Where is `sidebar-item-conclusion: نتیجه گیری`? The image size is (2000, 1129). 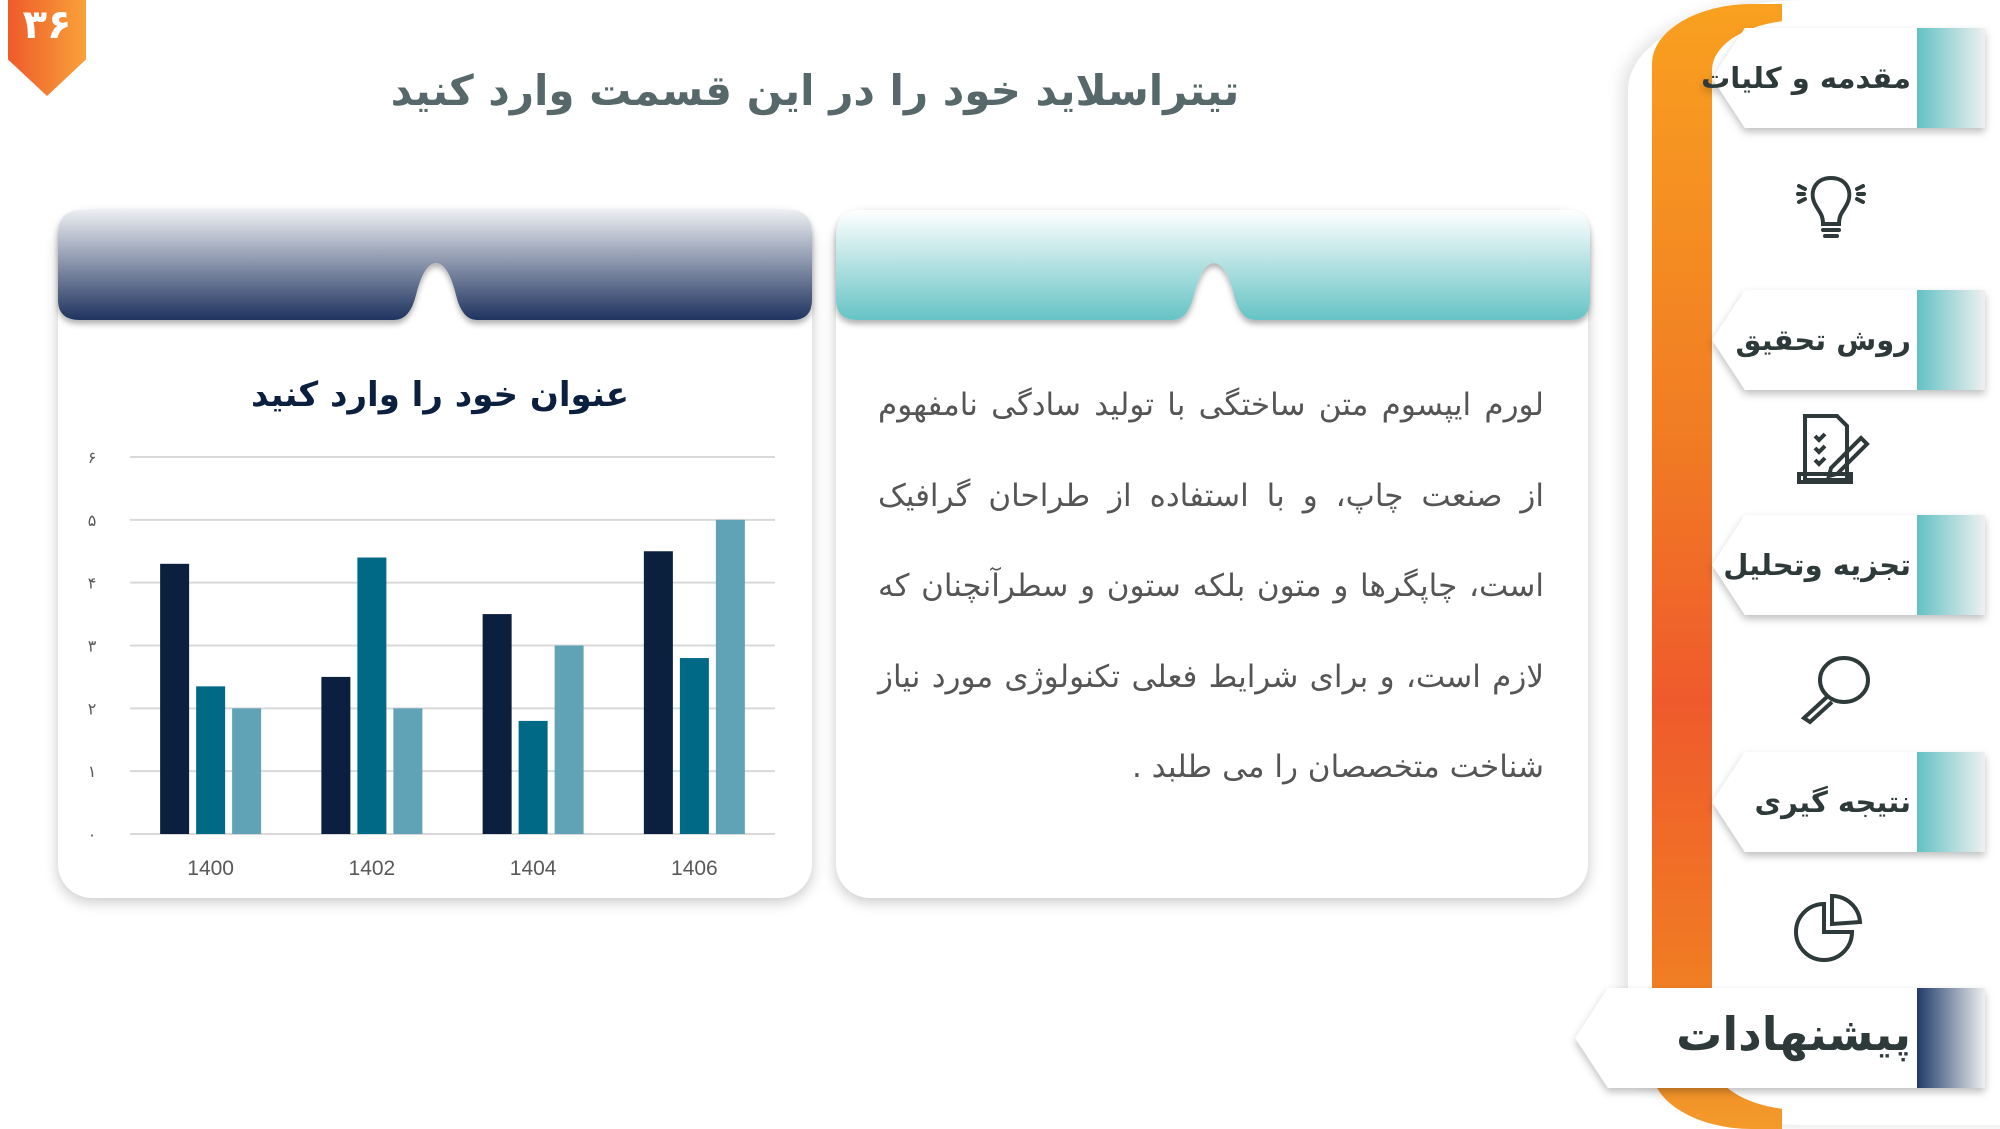
sidebar-item-conclusion: نتیجه گیری is located at coordinates (1848, 802).